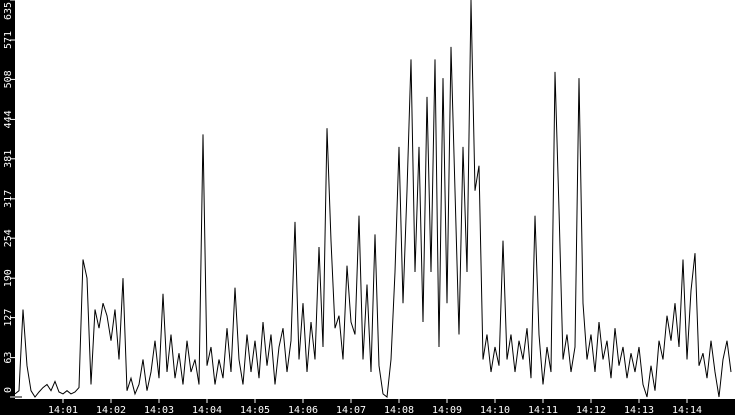  What do you see at coordinates (687, 410) in the screenshot?
I see `x-tick-label: 14:14` at bounding box center [687, 410].